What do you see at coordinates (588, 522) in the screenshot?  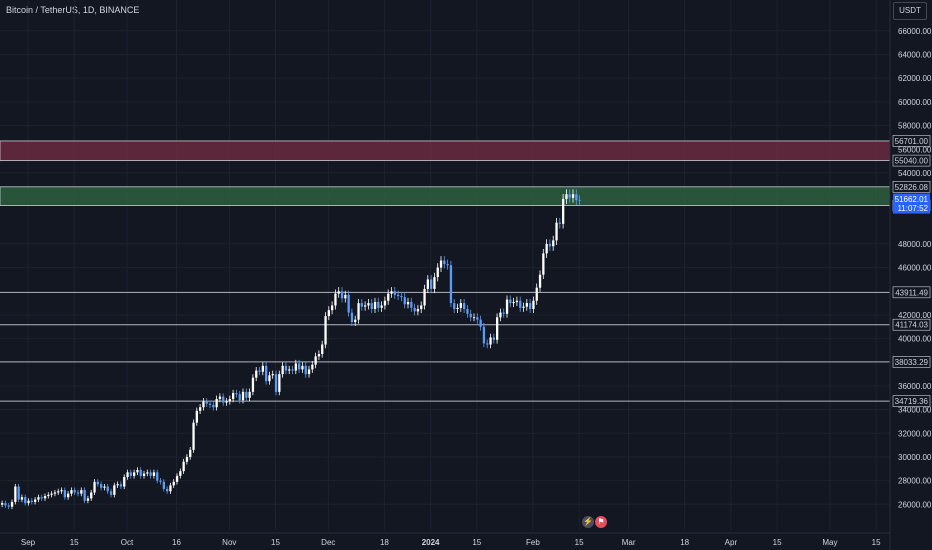 I see `flash-icon: ⚡` at bounding box center [588, 522].